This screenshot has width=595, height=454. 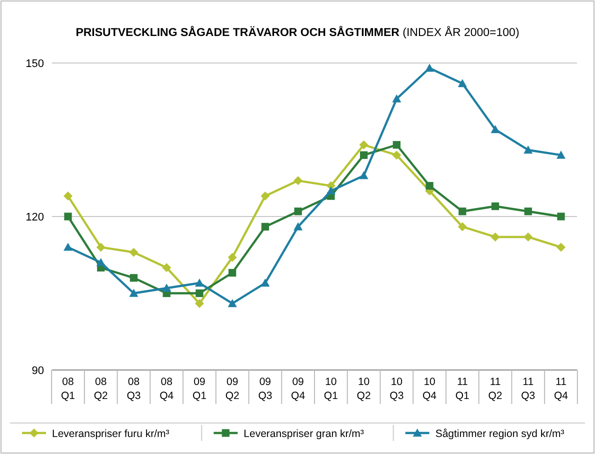 I want to click on chart-subtitle: (INDEX ÅR 2000=100), so click(x=459, y=32).